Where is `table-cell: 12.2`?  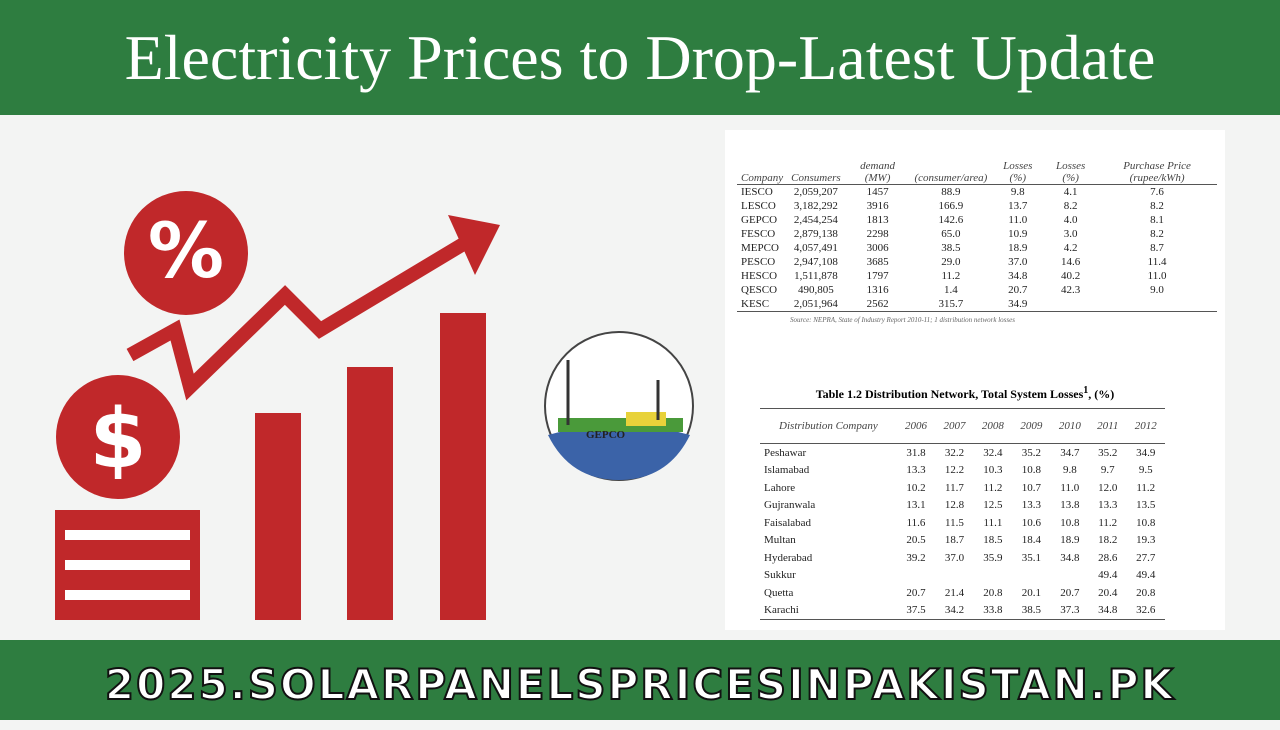 table-cell: 12.2 is located at coordinates (954, 470).